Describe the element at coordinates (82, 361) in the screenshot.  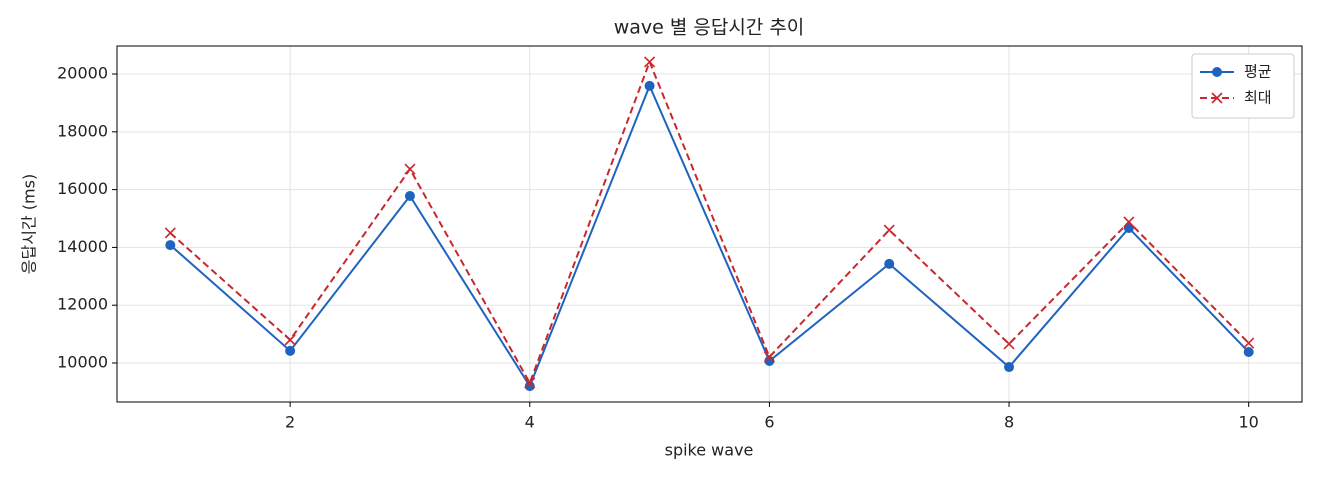
I see `y-tick-label: 10000` at that location.